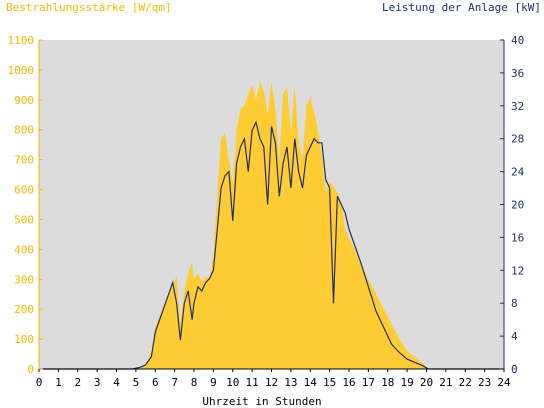  I want to click on left-tick-label: 1100, so click(21, 40).